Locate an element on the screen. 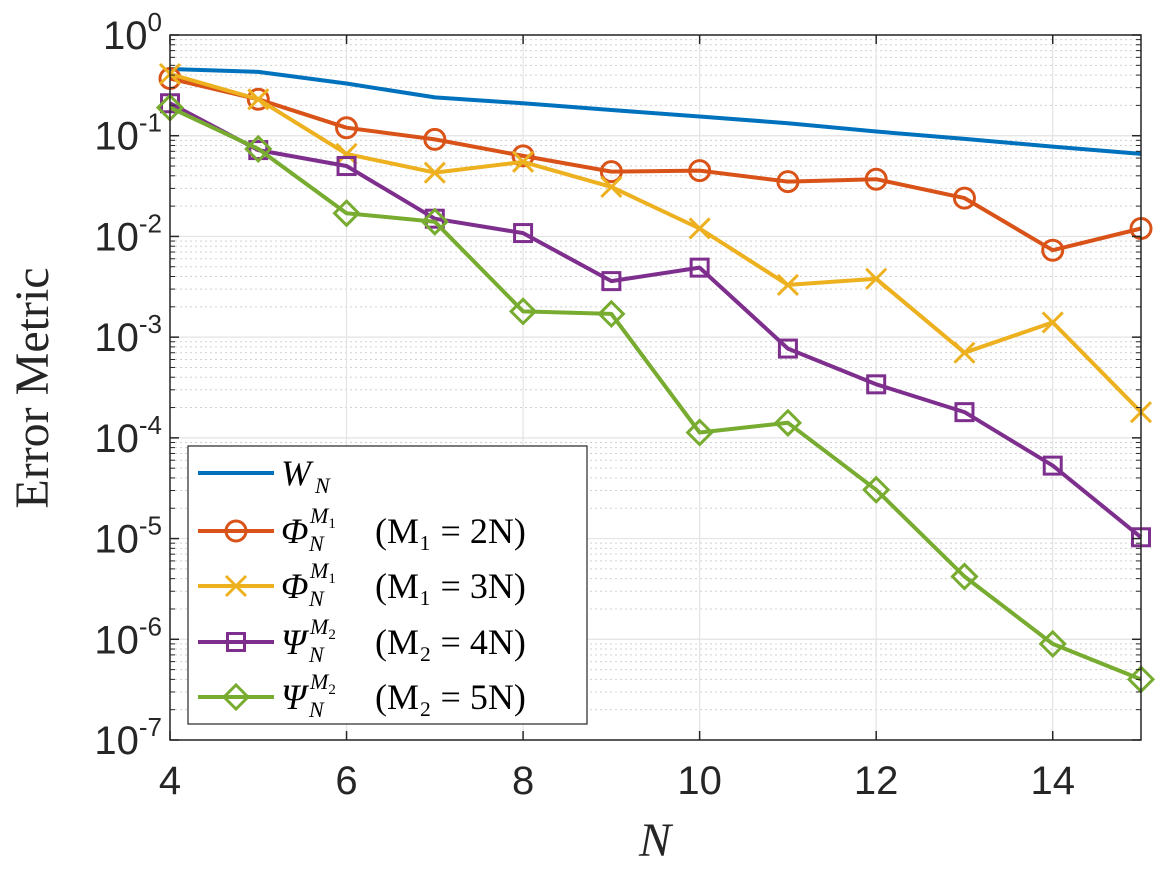 This screenshot has width=1167, height=875. legend-item: ΦNM1 (M₁ = 3N) is located at coordinates (362, 584).